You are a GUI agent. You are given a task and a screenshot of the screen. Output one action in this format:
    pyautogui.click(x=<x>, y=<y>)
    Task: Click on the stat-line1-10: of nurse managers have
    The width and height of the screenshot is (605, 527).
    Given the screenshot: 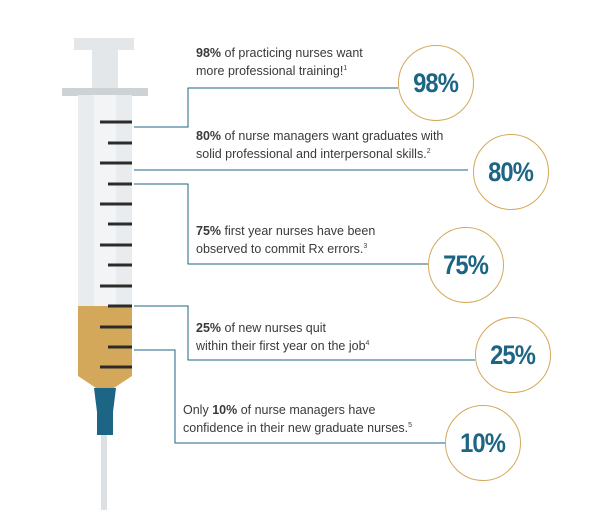 What is the action you would take?
    pyautogui.click(x=306, y=410)
    